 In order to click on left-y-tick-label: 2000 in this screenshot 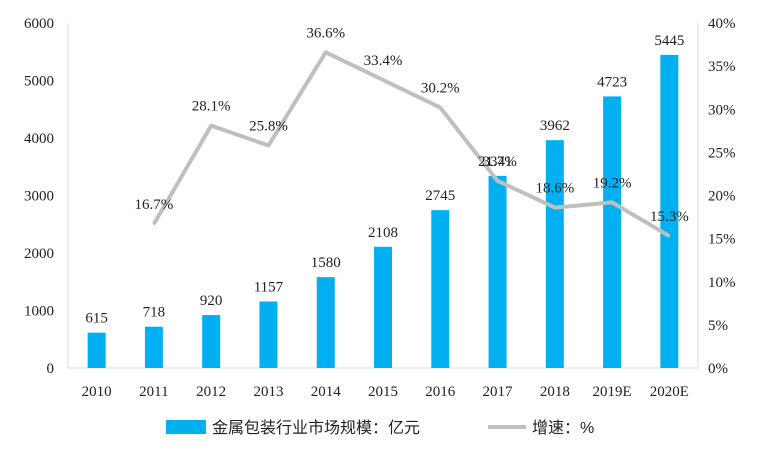, I will do `click(39, 254)`.